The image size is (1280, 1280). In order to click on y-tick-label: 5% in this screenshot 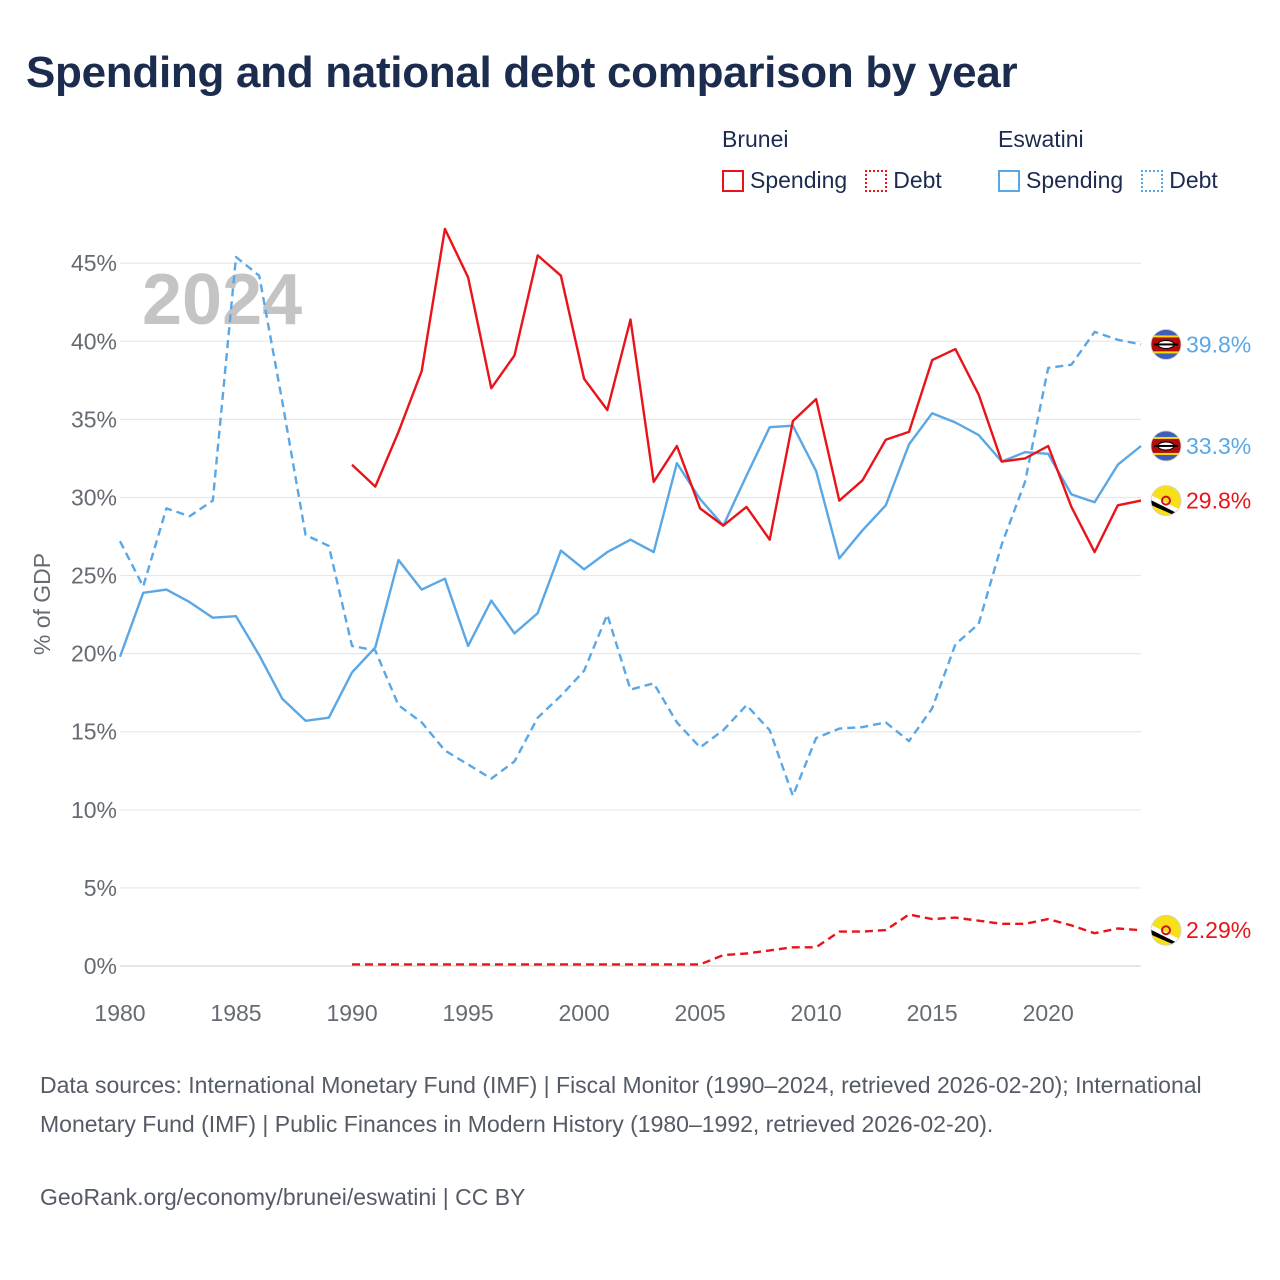, I will do `click(100, 888)`.